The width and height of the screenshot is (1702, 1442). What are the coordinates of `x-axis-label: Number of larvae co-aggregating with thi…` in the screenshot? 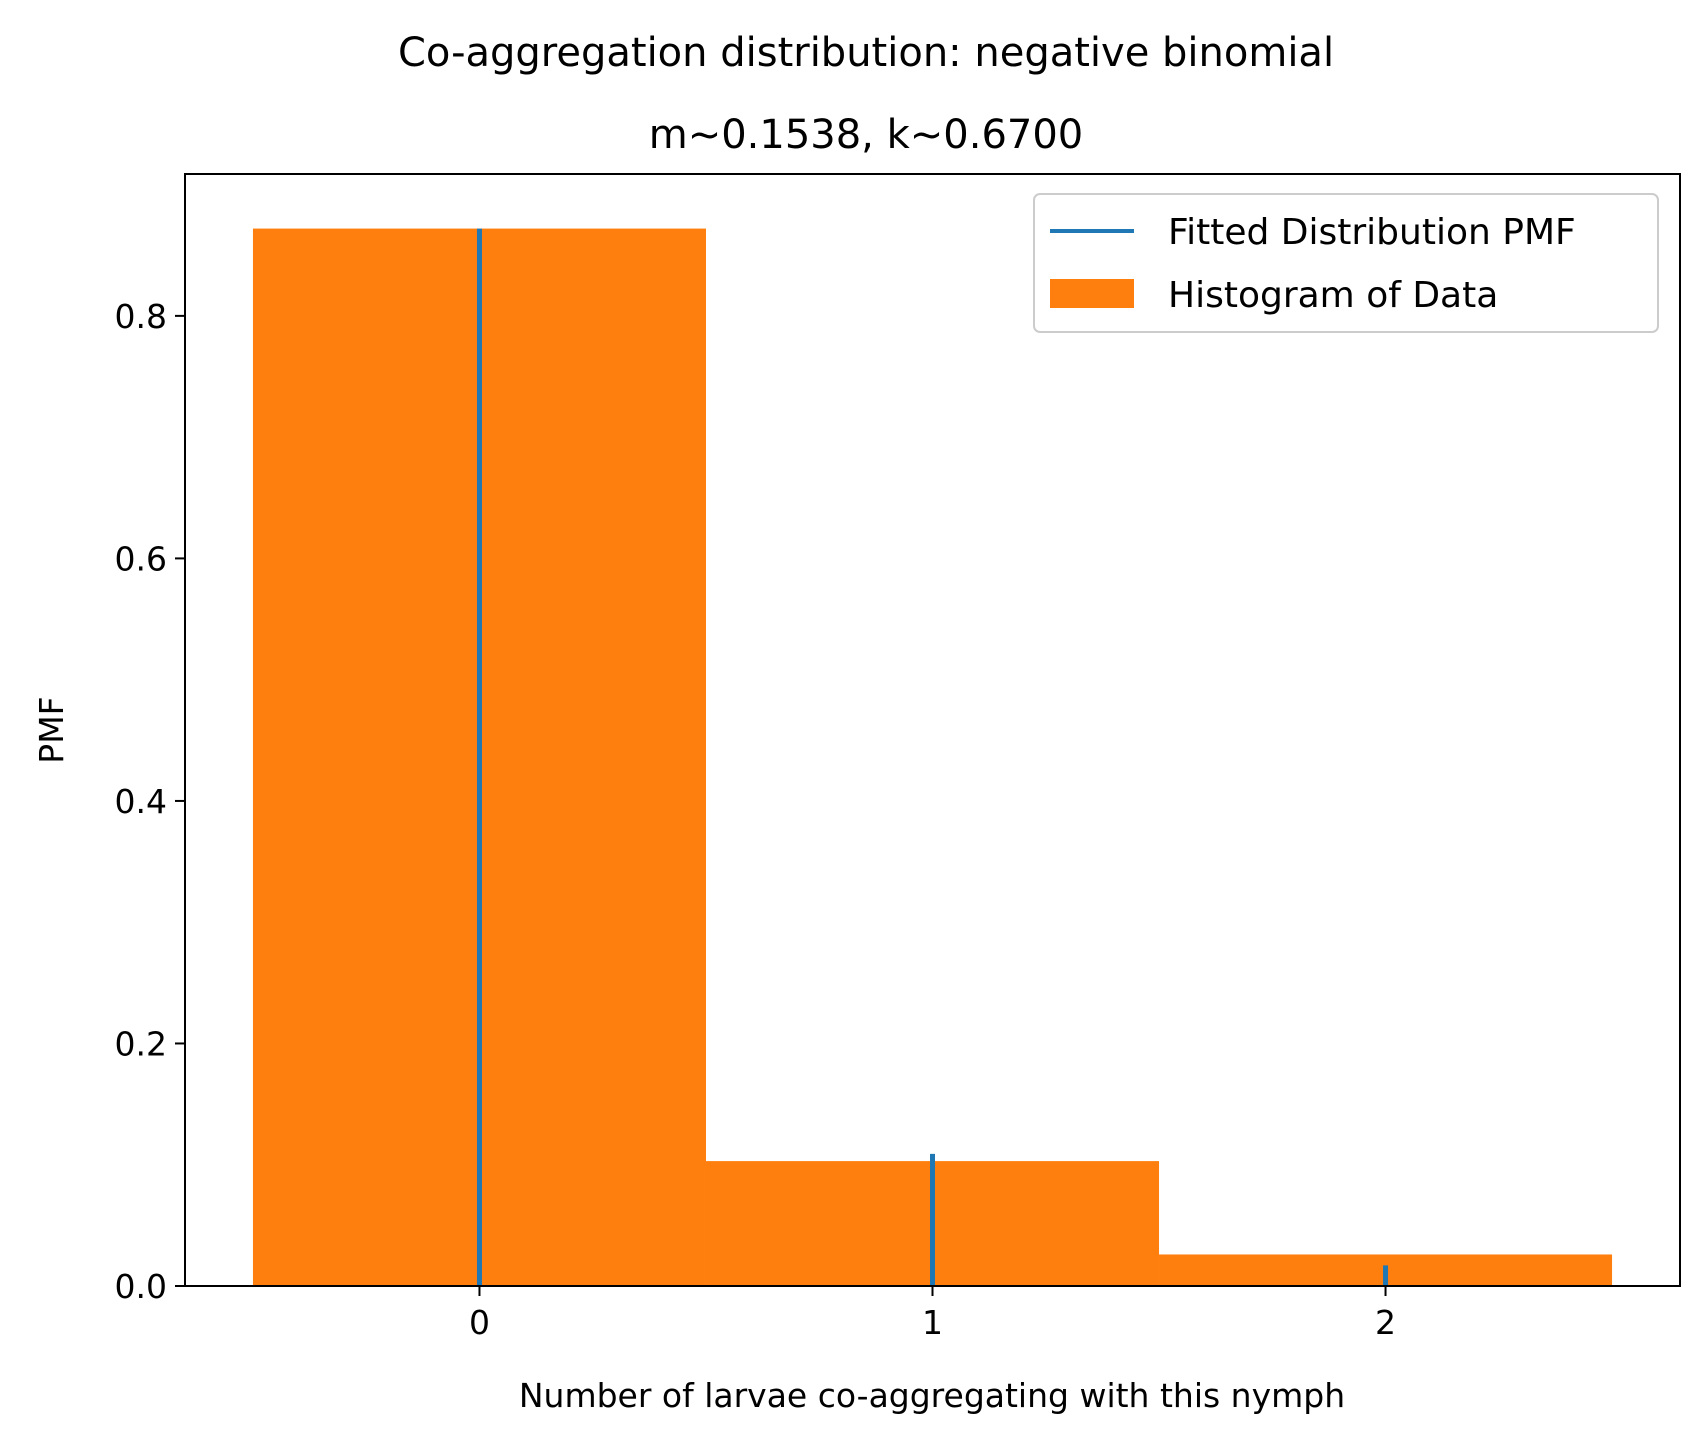 It's located at (932, 1395).